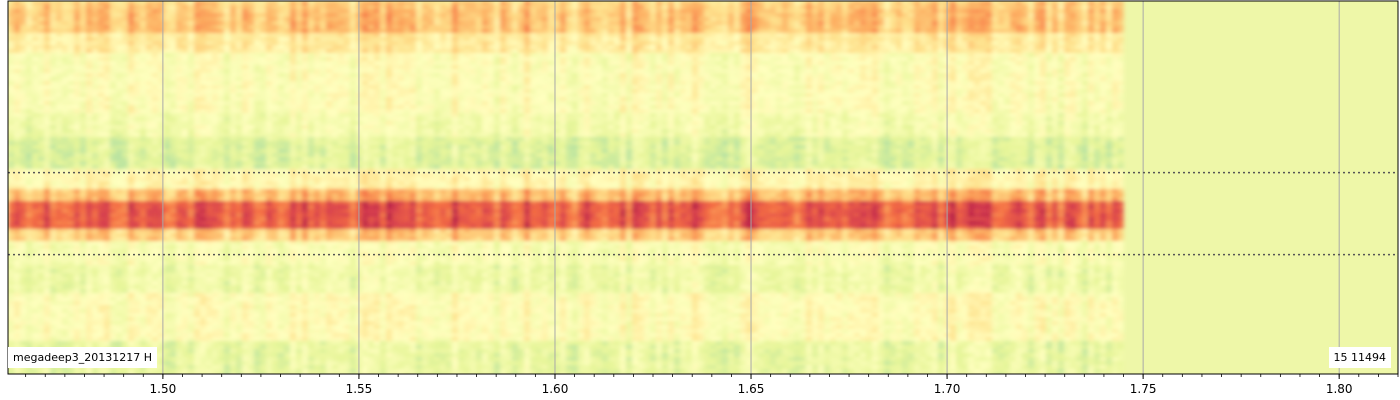  I want to click on object-label: megadeep3_20131217 H, so click(82, 357).